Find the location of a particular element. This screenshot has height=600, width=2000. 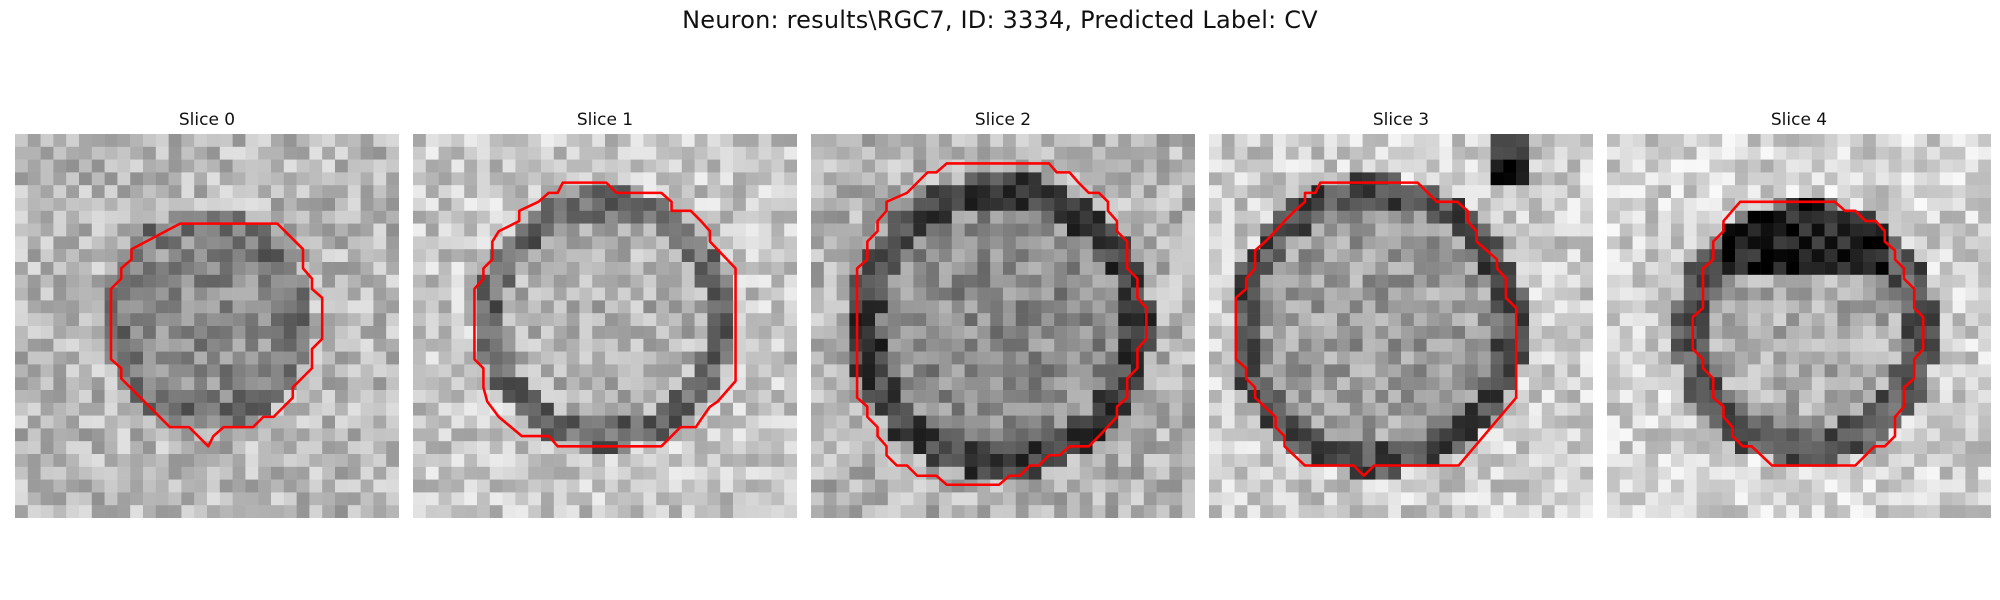

slice-2-outline is located at coordinates (1001, 324).